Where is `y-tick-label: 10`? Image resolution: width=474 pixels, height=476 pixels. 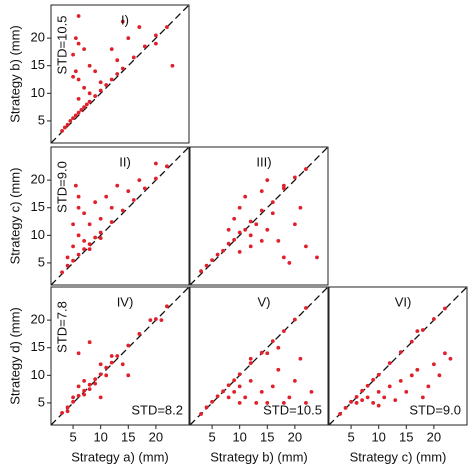 y-tick-label: 10 is located at coordinates (38, 374).